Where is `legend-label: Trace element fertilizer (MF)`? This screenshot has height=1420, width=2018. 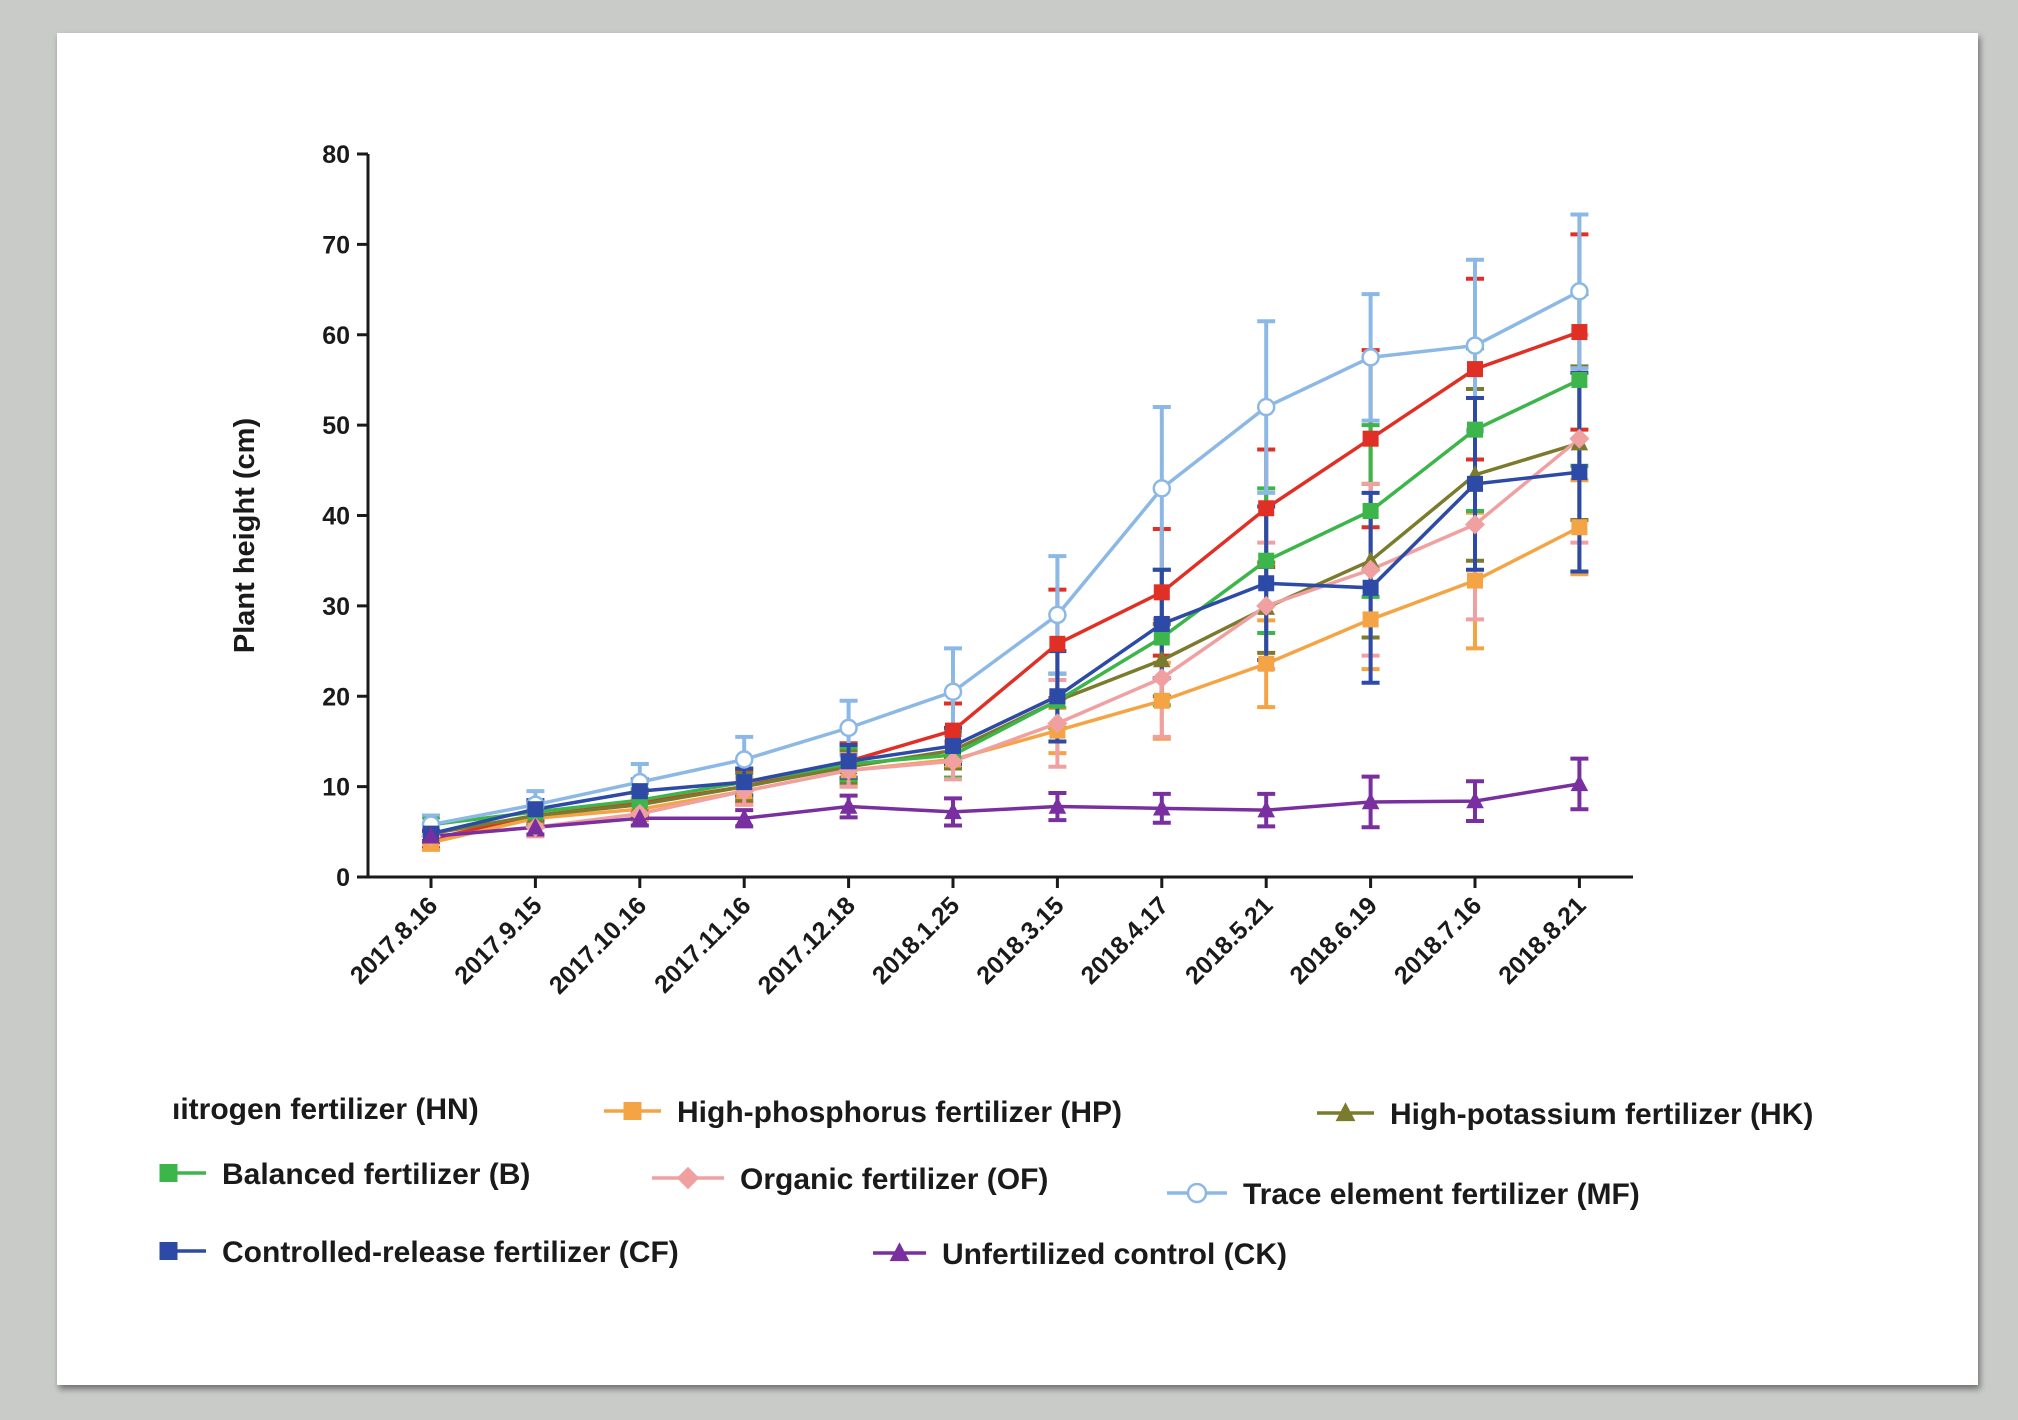
legend-label: Trace element fertilizer (MF) is located at coordinates (1441, 1194).